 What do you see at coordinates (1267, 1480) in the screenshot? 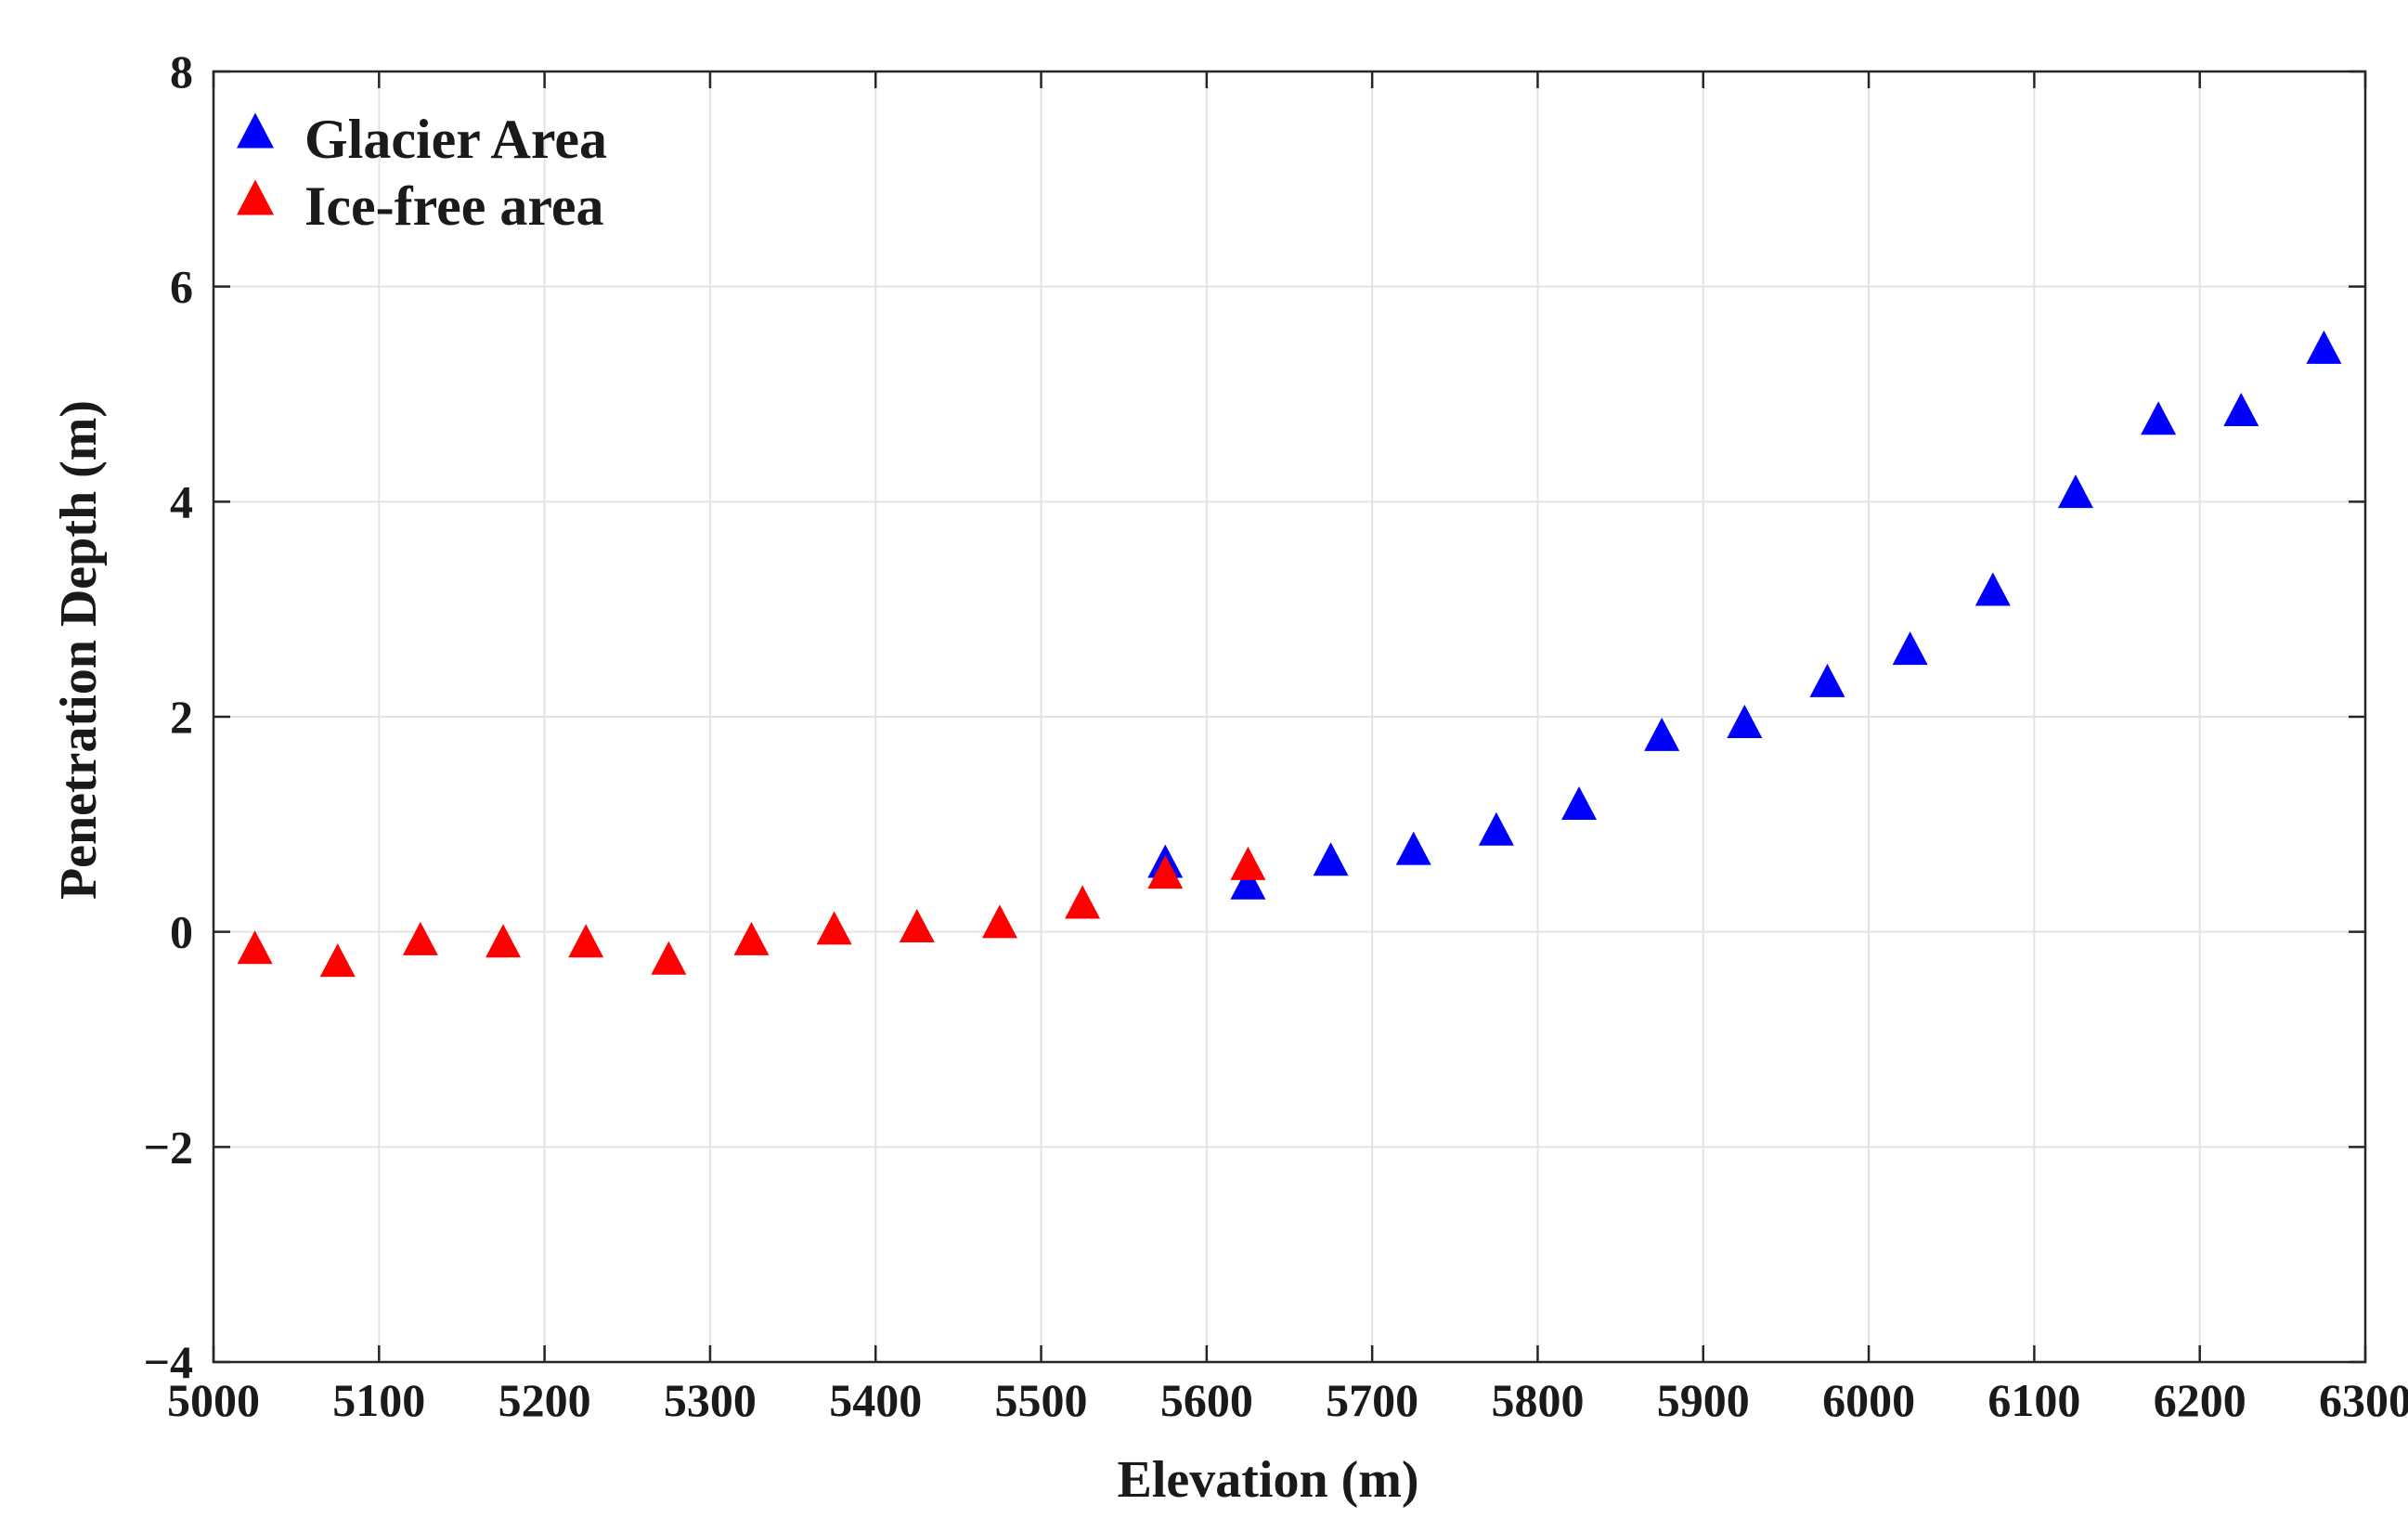
I see `x-axis-title: Elevation (m)` at bounding box center [1267, 1480].